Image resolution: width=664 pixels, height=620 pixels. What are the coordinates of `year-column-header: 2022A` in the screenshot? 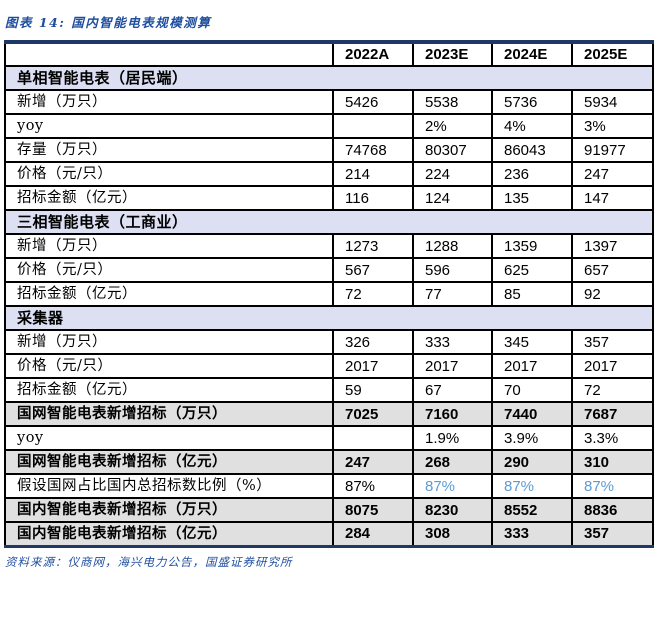 It's located at (373, 54).